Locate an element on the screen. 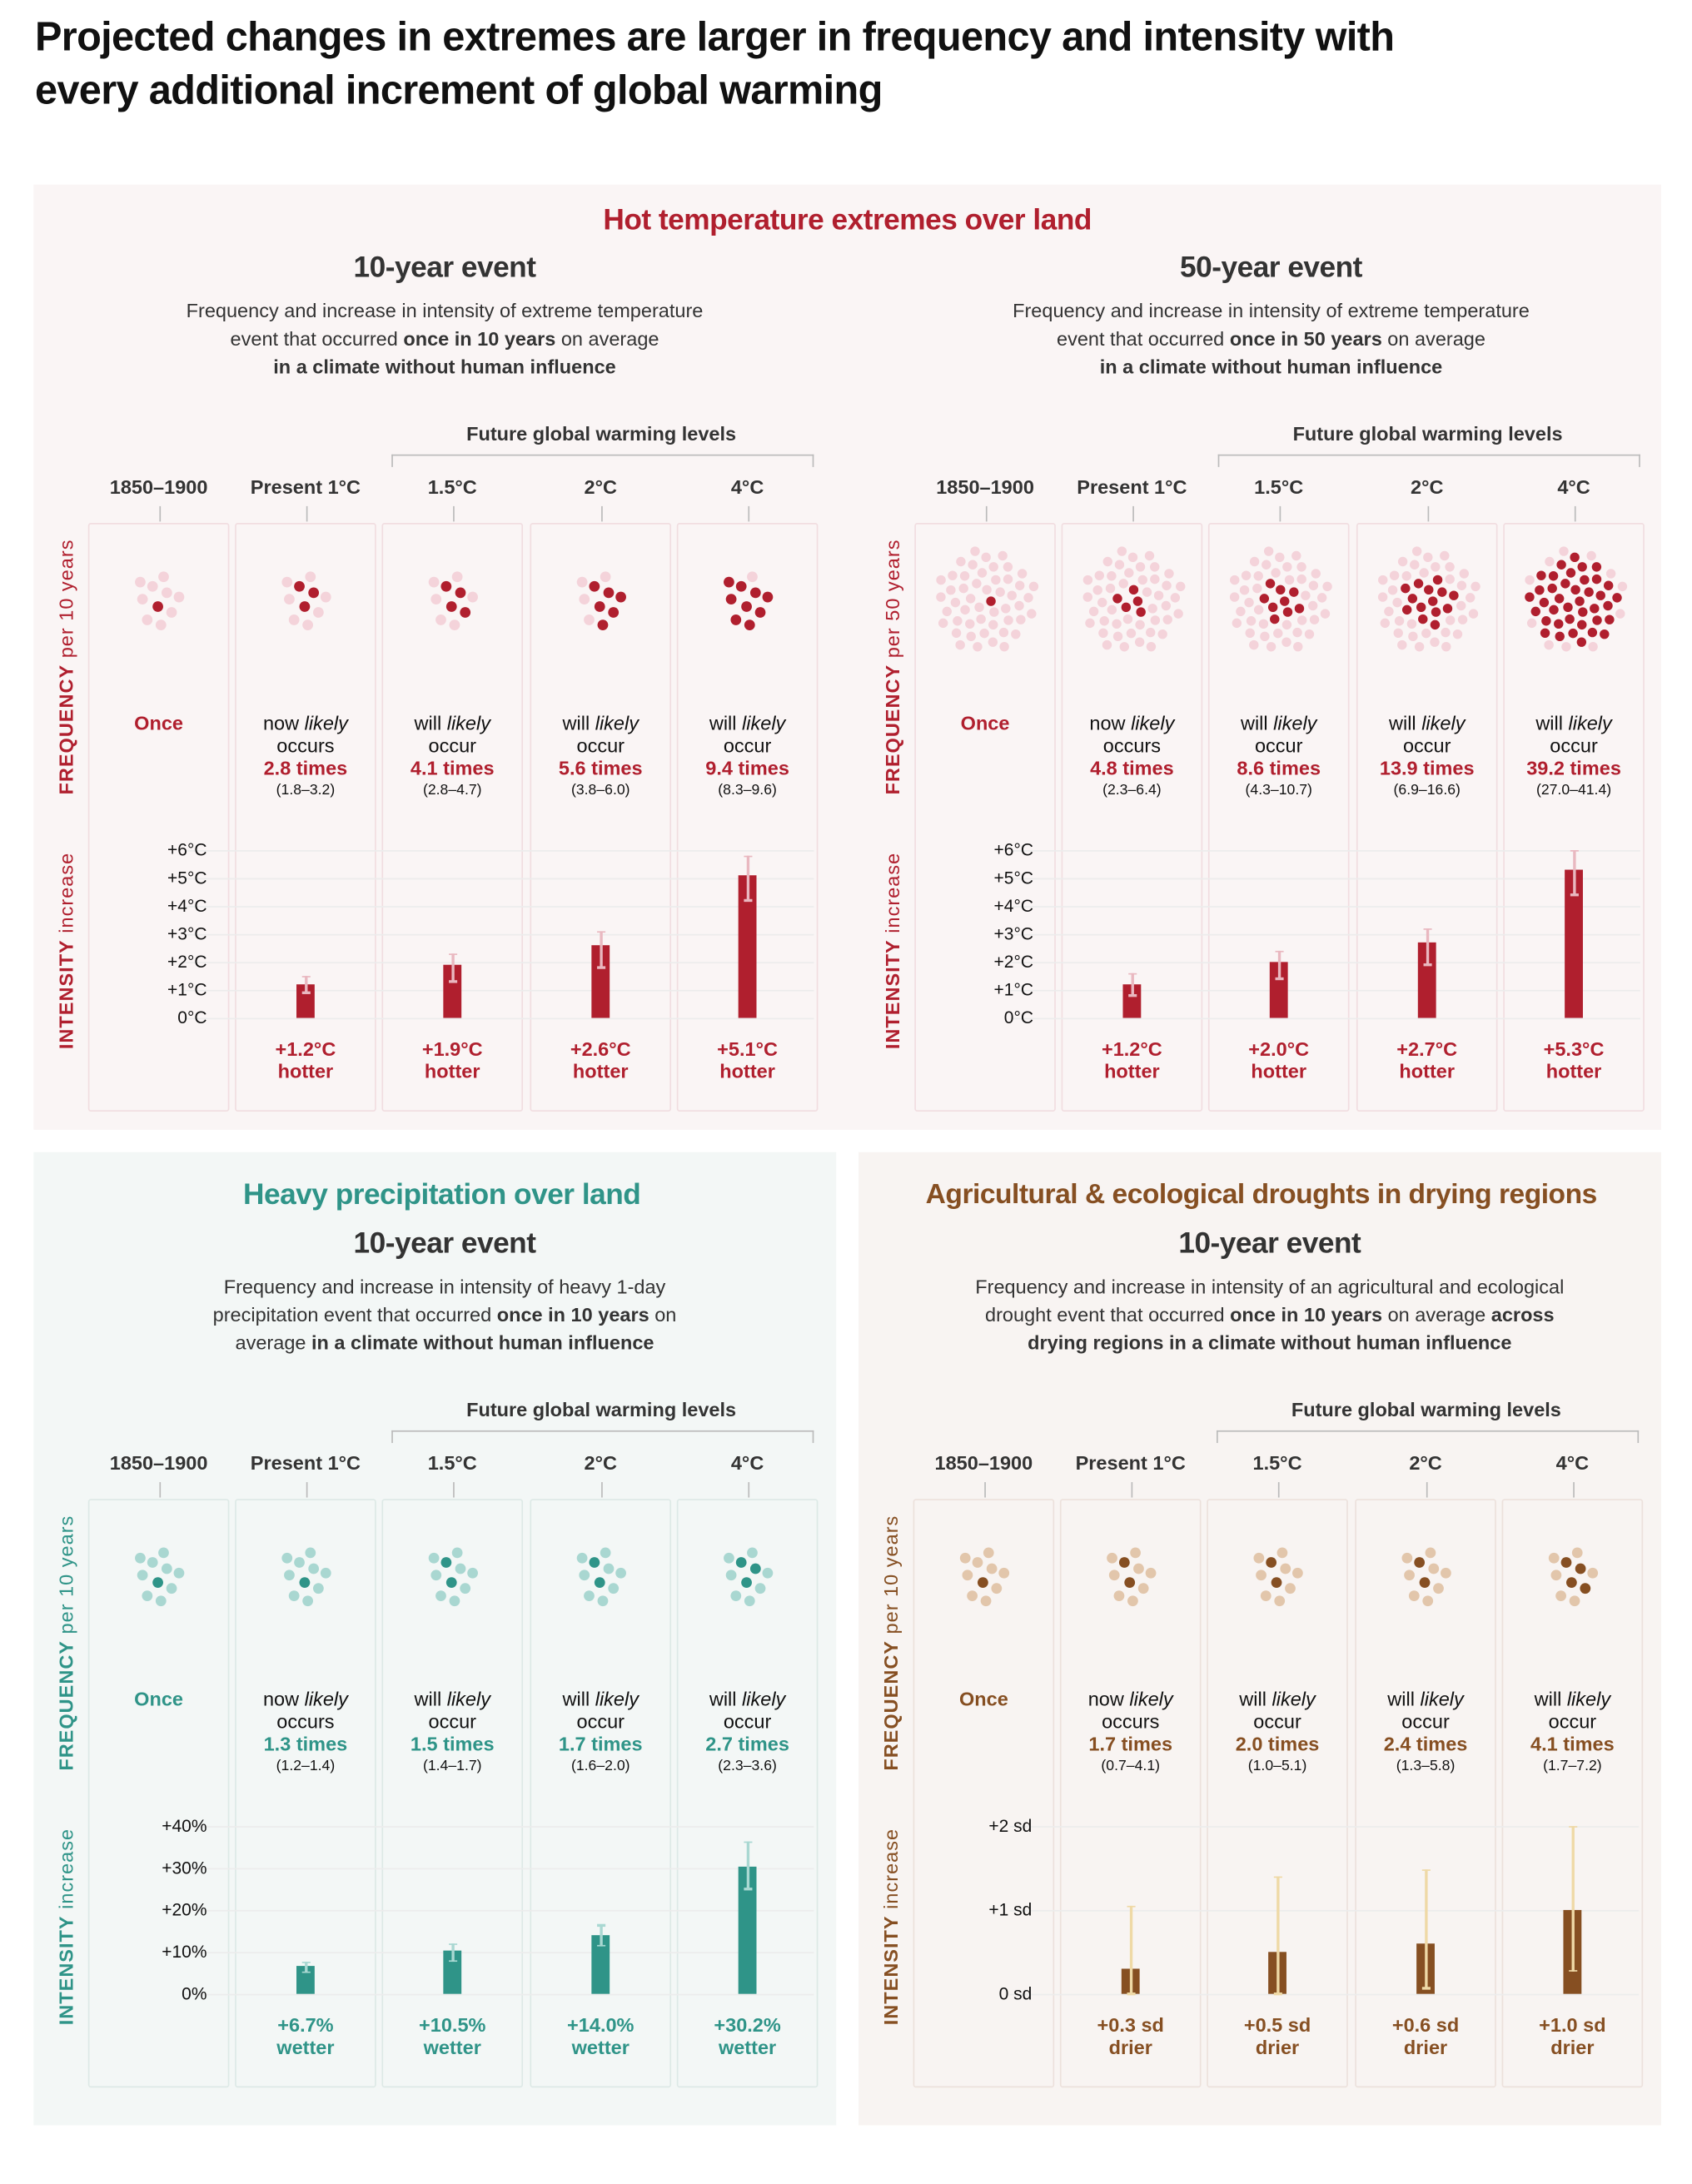 The height and width of the screenshot is (2184, 1692). intensity-value: +30.2% is located at coordinates (747, 2025).